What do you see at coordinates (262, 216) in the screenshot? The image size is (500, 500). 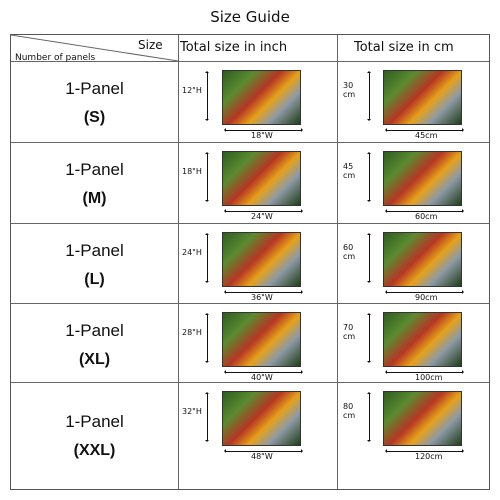 I see `width-inch-label: 24"W` at bounding box center [262, 216].